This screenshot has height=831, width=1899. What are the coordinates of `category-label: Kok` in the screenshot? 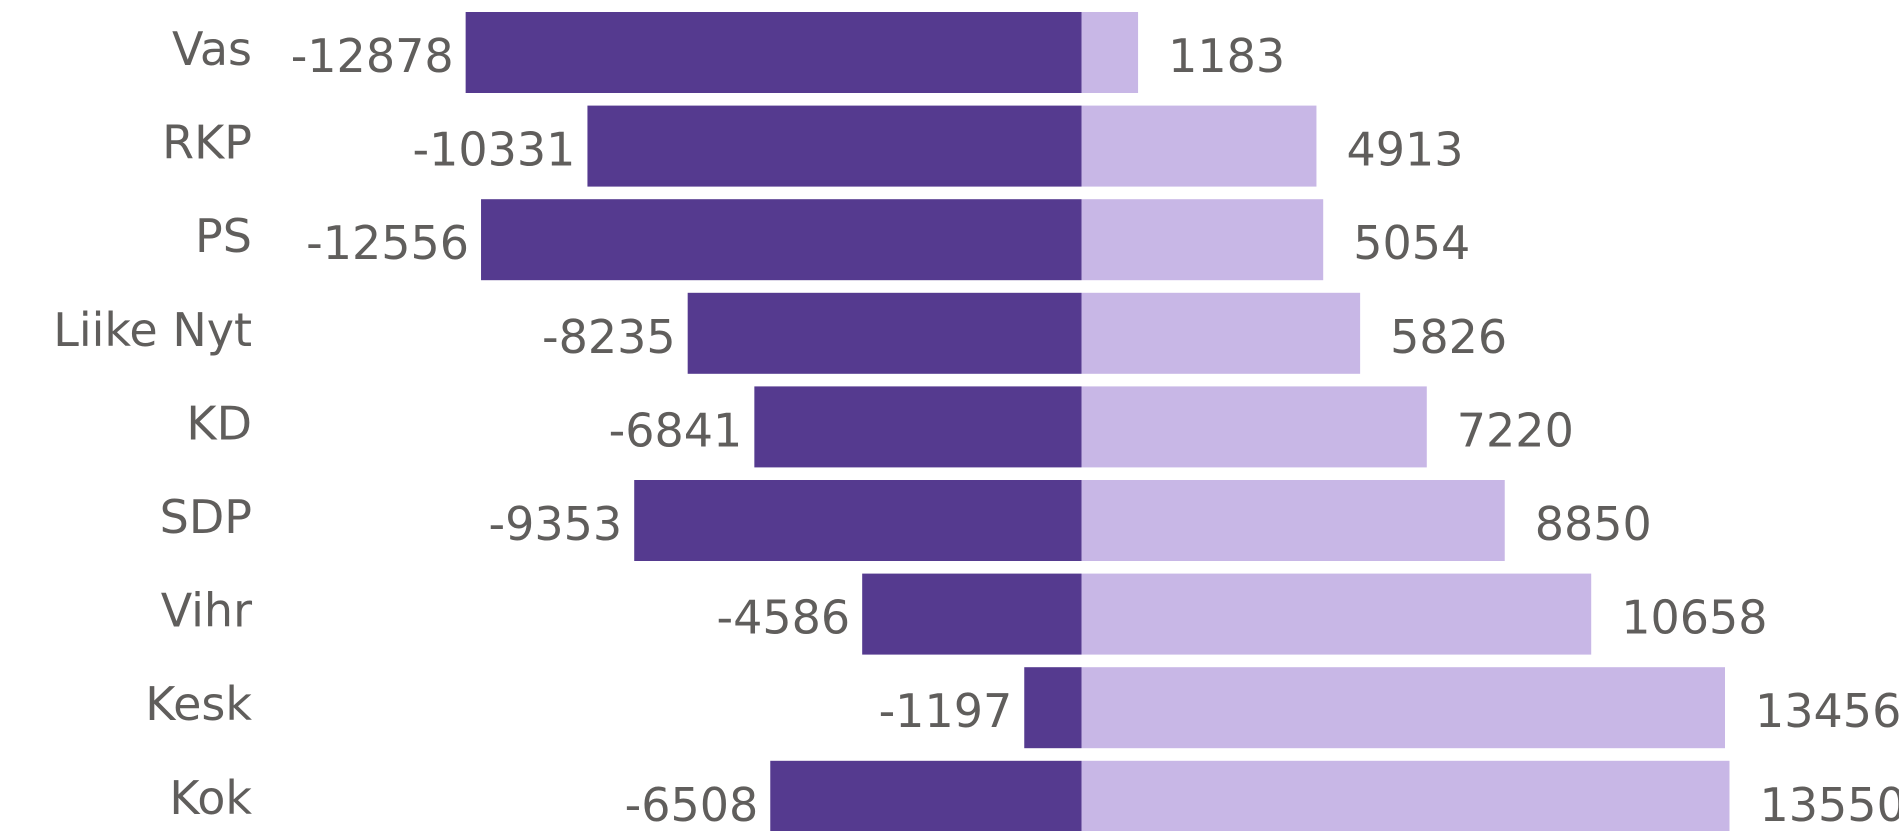 It's located at (210, 798).